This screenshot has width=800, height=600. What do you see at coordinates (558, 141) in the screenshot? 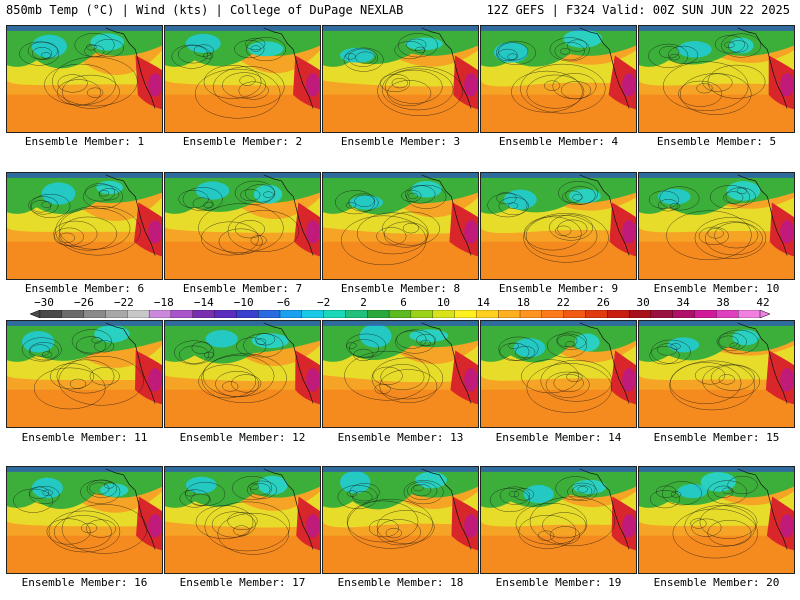
I see `ensemble-member-label: Ensemble Member: 4` at bounding box center [558, 141].